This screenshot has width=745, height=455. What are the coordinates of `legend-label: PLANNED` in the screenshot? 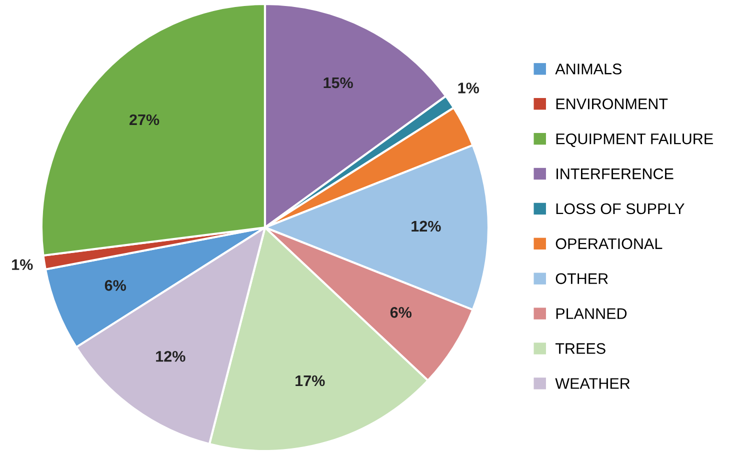 It's located at (591, 313).